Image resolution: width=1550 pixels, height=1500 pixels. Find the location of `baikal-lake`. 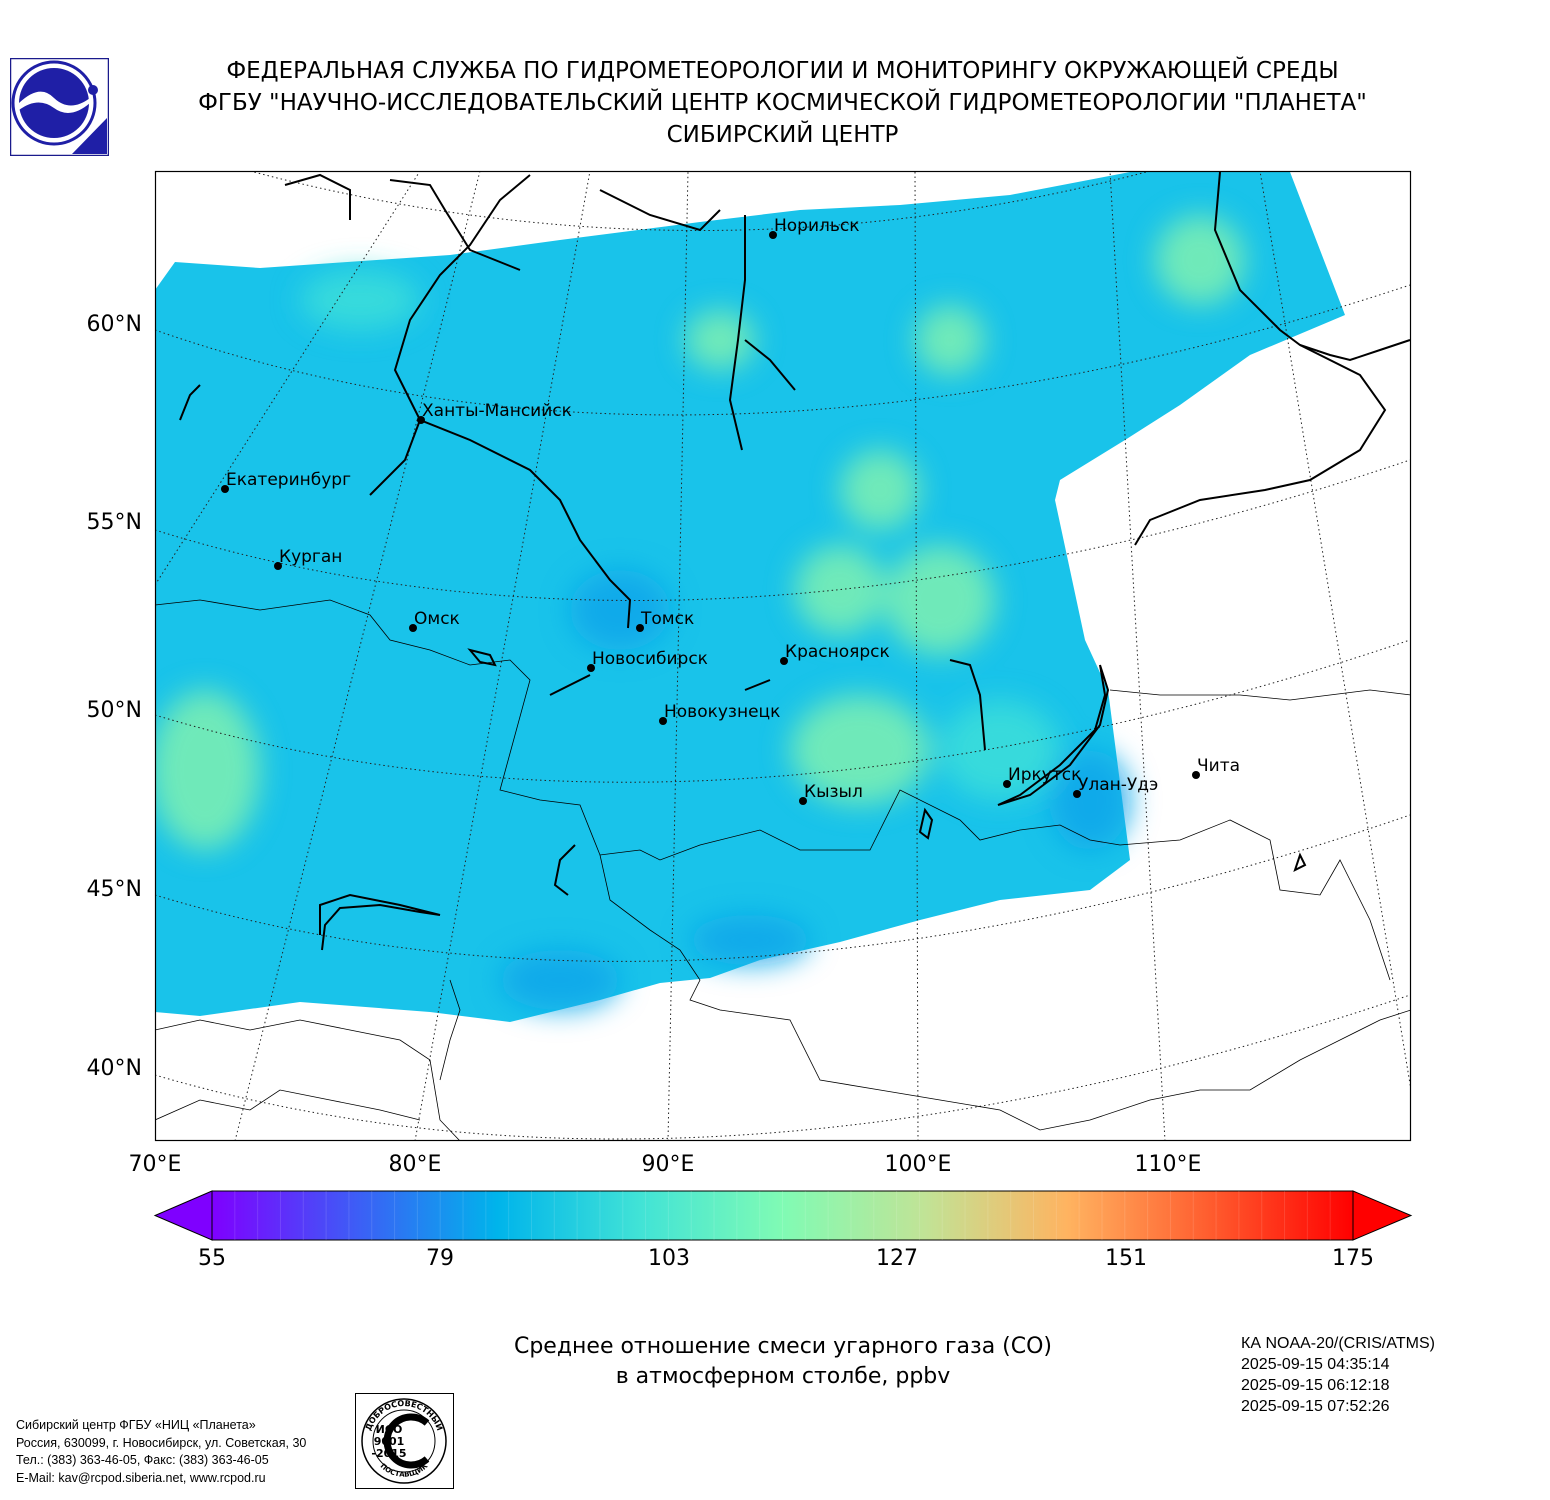

baikal-lake is located at coordinates (1053, 735).